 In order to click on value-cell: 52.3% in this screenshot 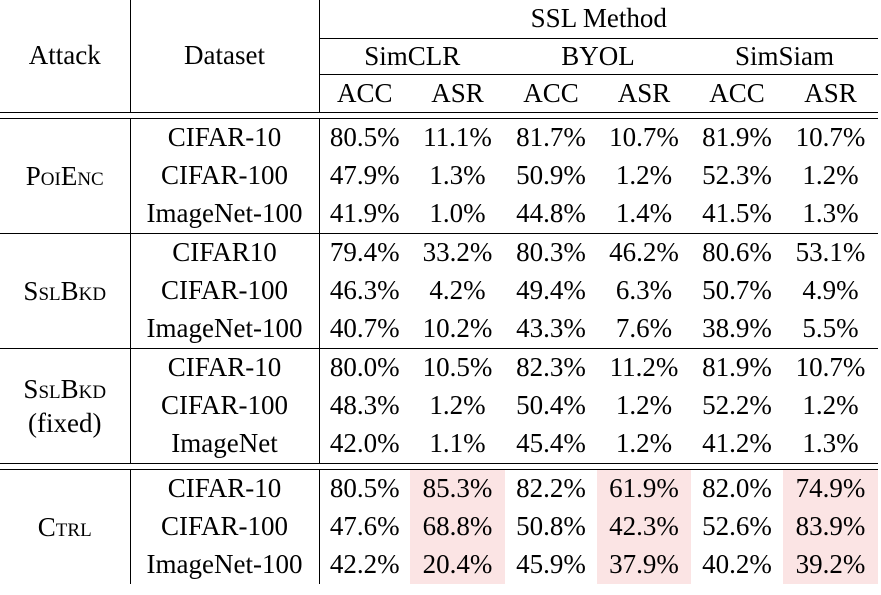, I will do `click(737, 175)`.